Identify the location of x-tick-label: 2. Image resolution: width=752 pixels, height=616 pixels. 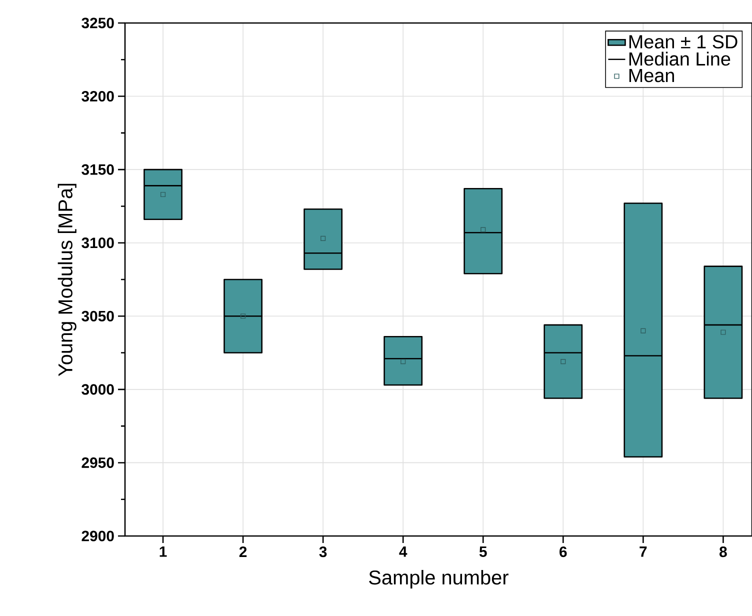
(243, 551).